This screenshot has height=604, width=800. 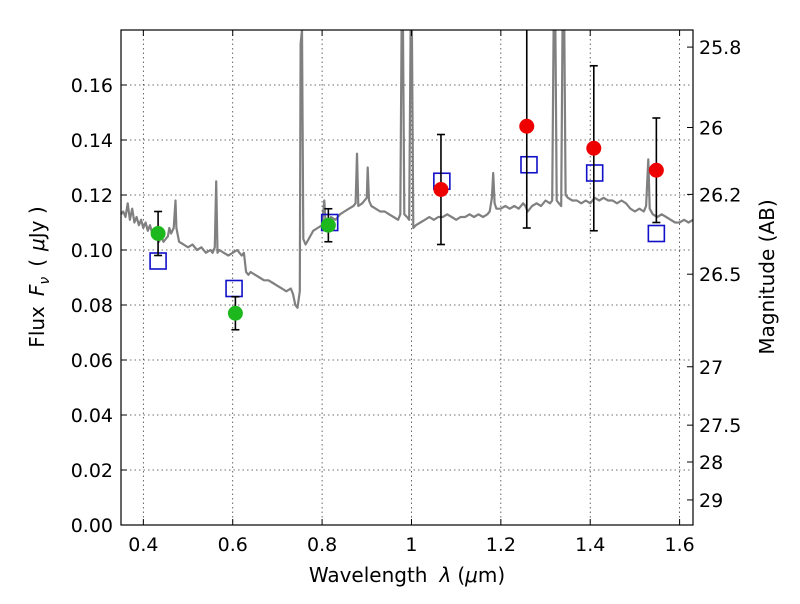 I want to click on y-tick-label: 0.10, so click(x=92, y=251).